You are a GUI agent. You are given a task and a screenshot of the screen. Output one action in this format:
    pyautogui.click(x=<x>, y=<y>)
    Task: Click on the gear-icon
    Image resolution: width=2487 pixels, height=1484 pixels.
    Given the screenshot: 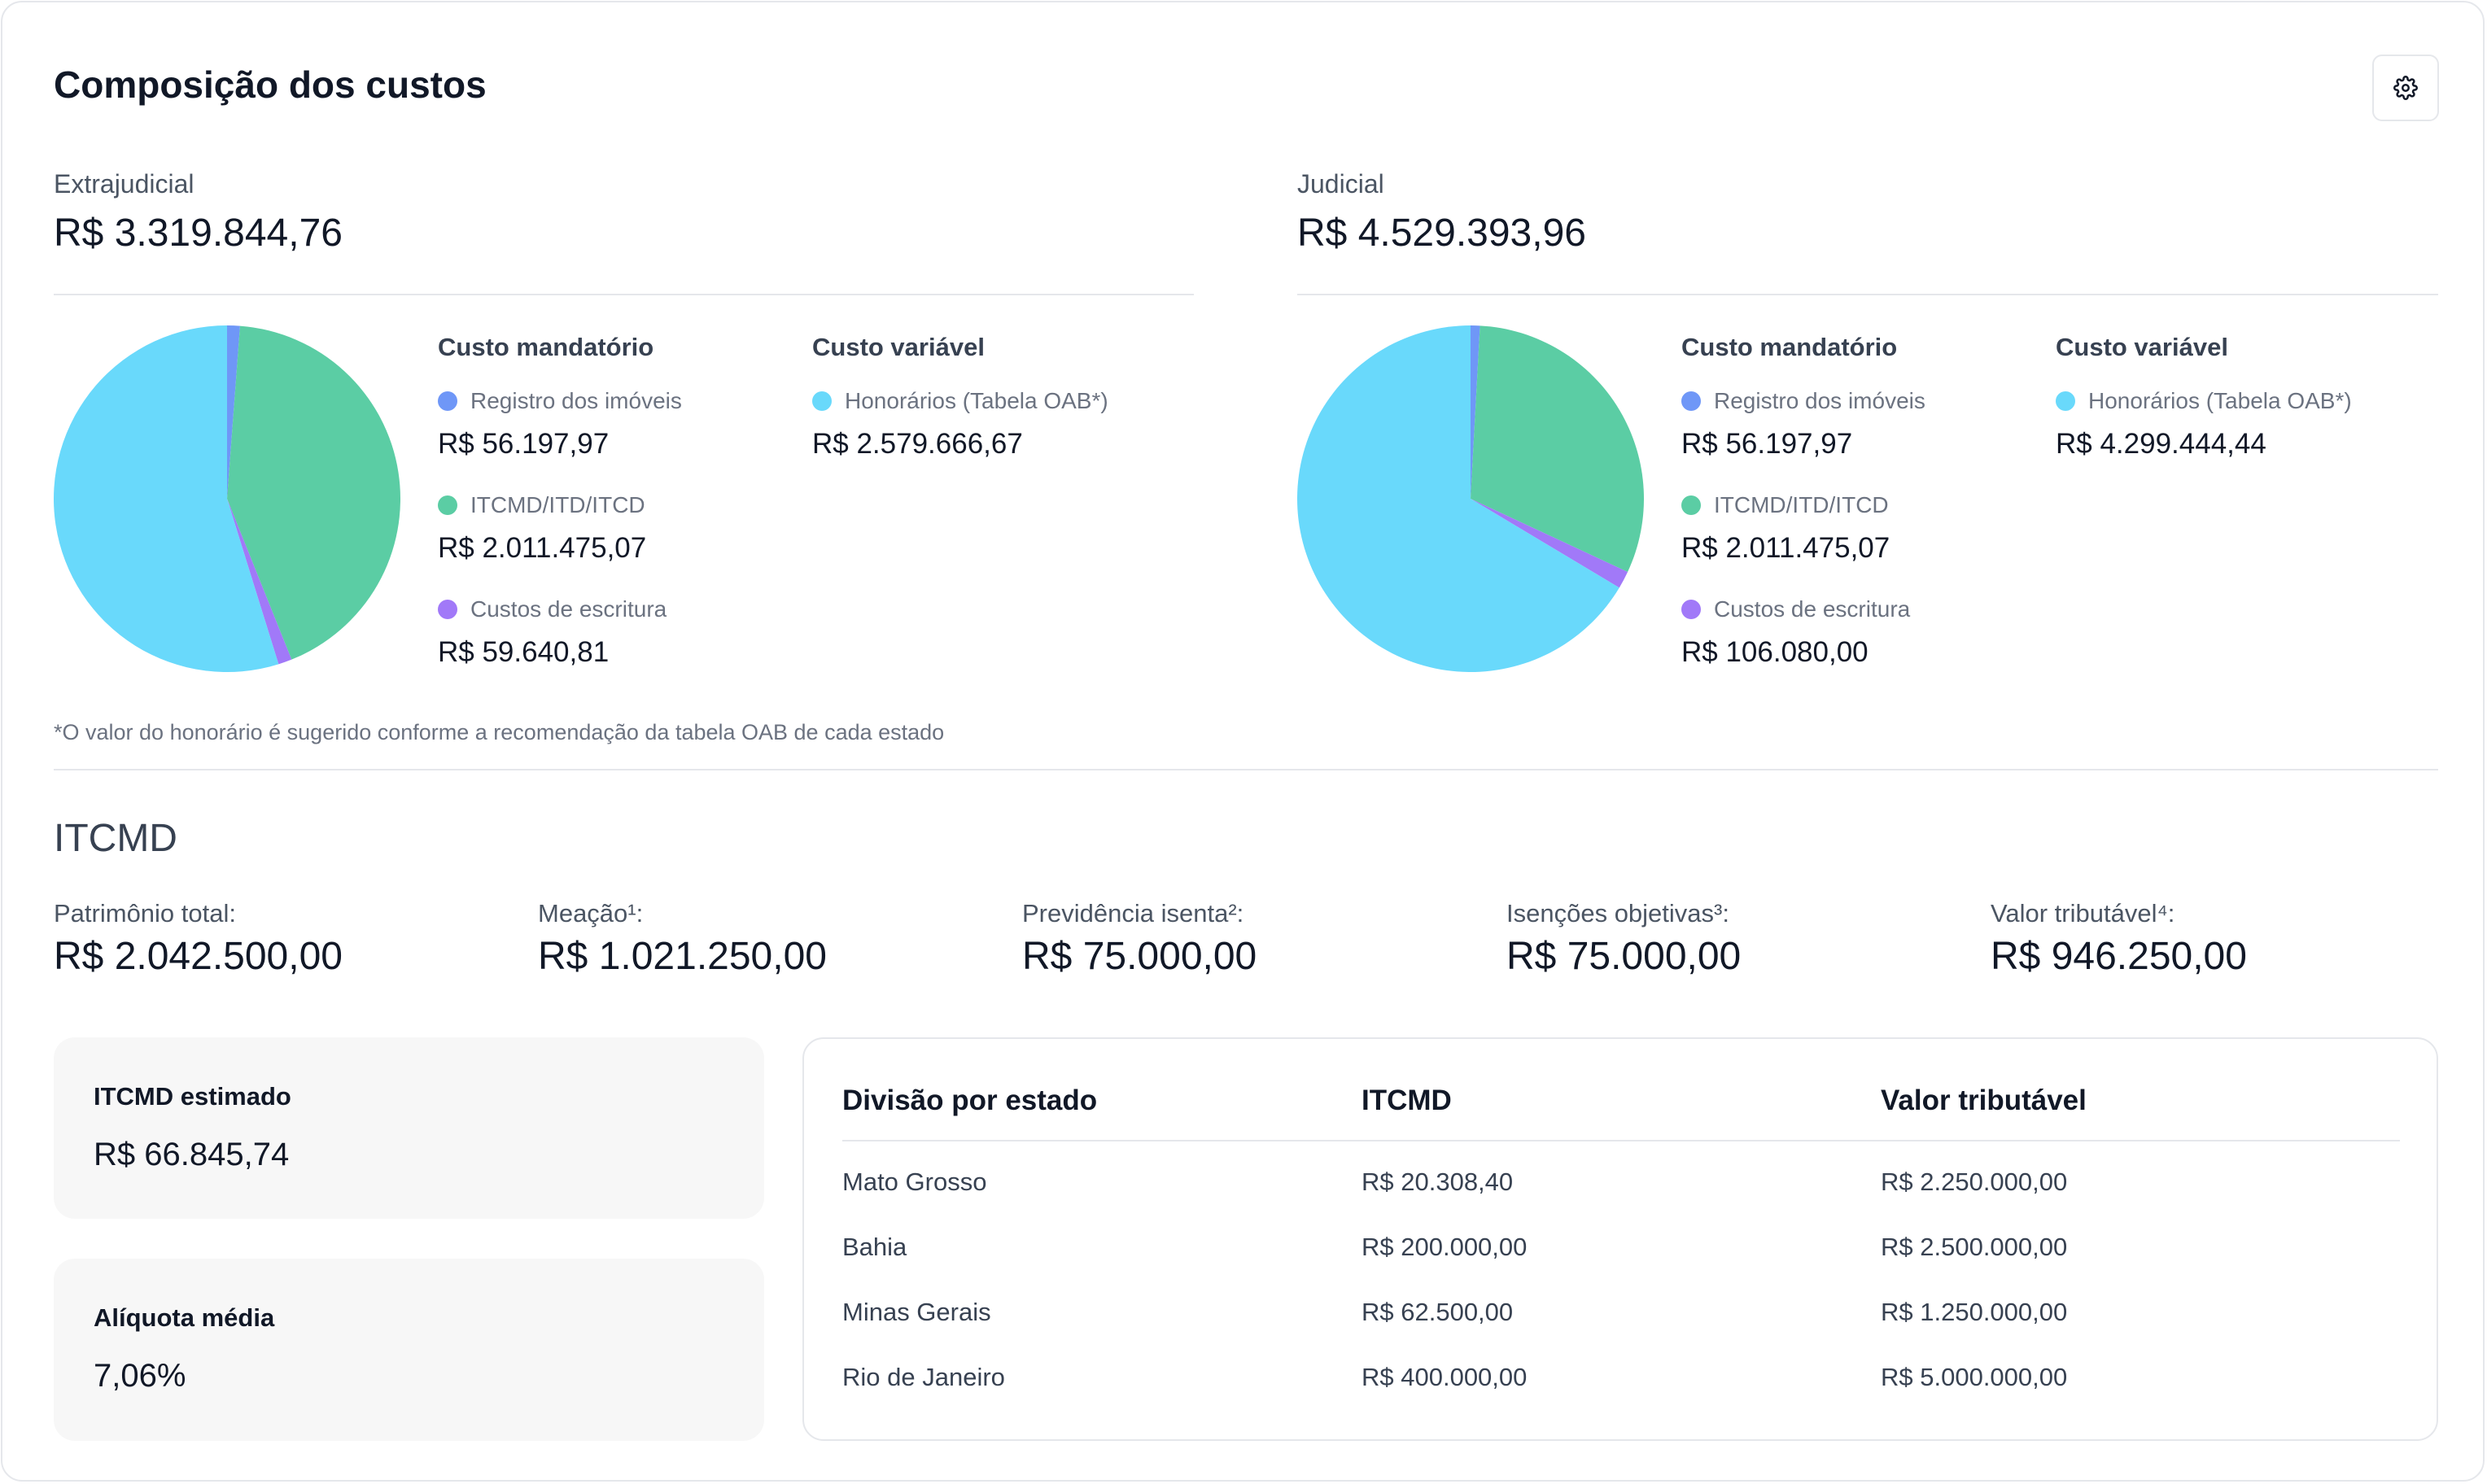 What is the action you would take?
    pyautogui.click(x=2405, y=88)
    